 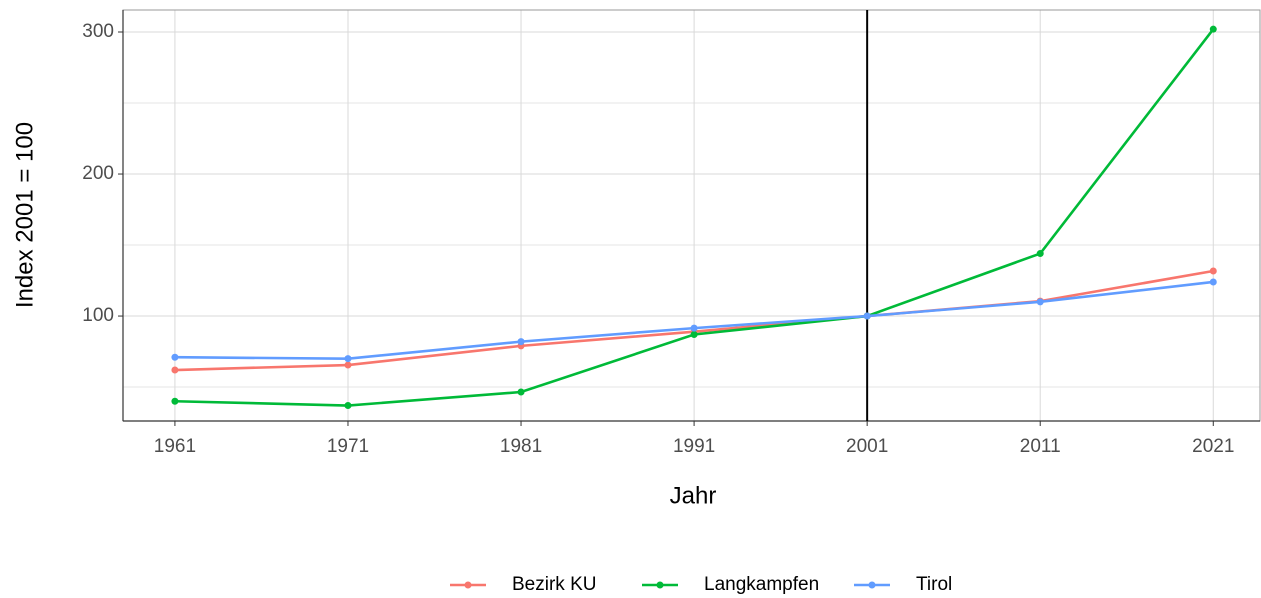 I want to click on x-tick-label: 1981, so click(x=521, y=446).